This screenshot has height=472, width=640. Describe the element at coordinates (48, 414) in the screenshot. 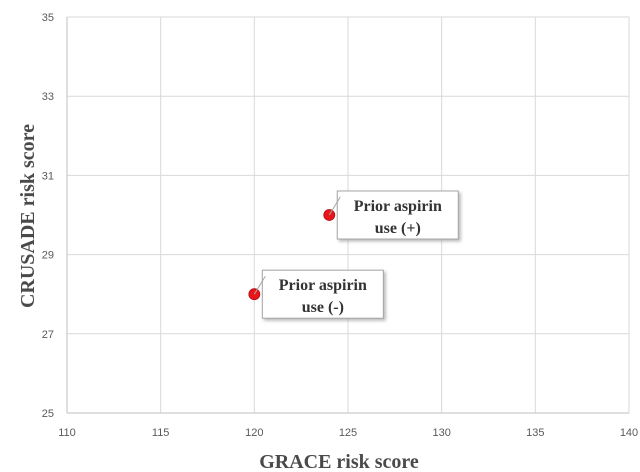

I see `y-tick-label: 25` at that location.